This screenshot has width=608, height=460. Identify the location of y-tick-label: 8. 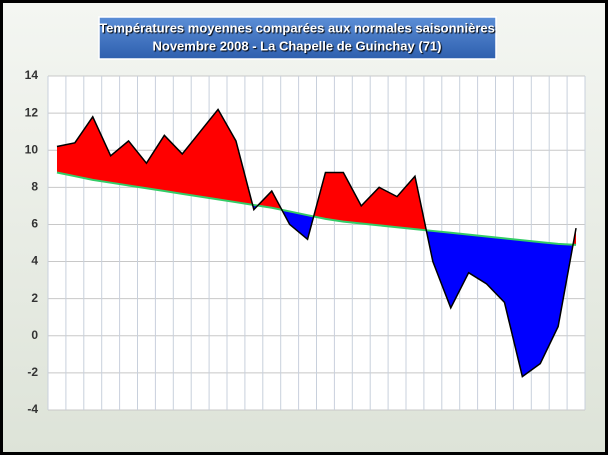
(34, 187).